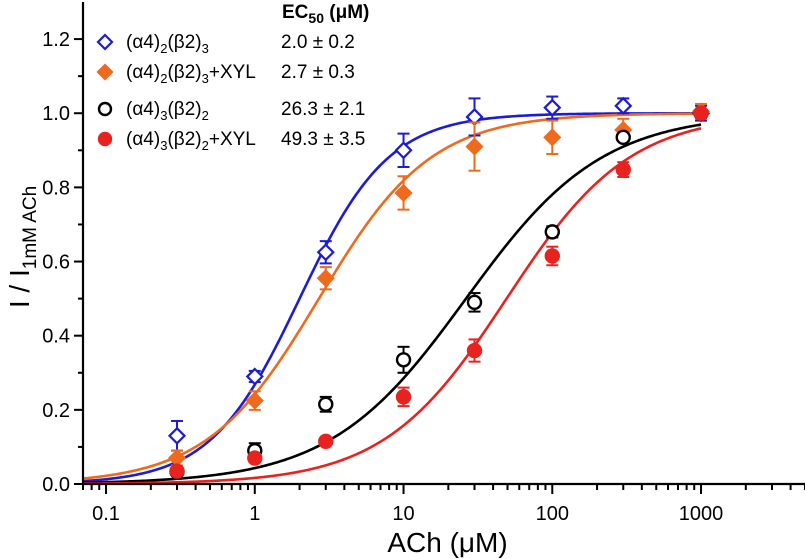 This screenshot has height=559, width=805. What do you see at coordinates (191, 141) in the screenshot?
I see `legend-entry: (α4)3(β2)2+XYL` at bounding box center [191, 141].